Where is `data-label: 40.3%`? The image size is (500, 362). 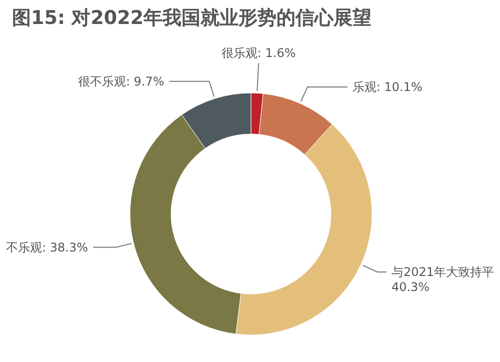
data-label: 40.3% is located at coordinates (410, 287).